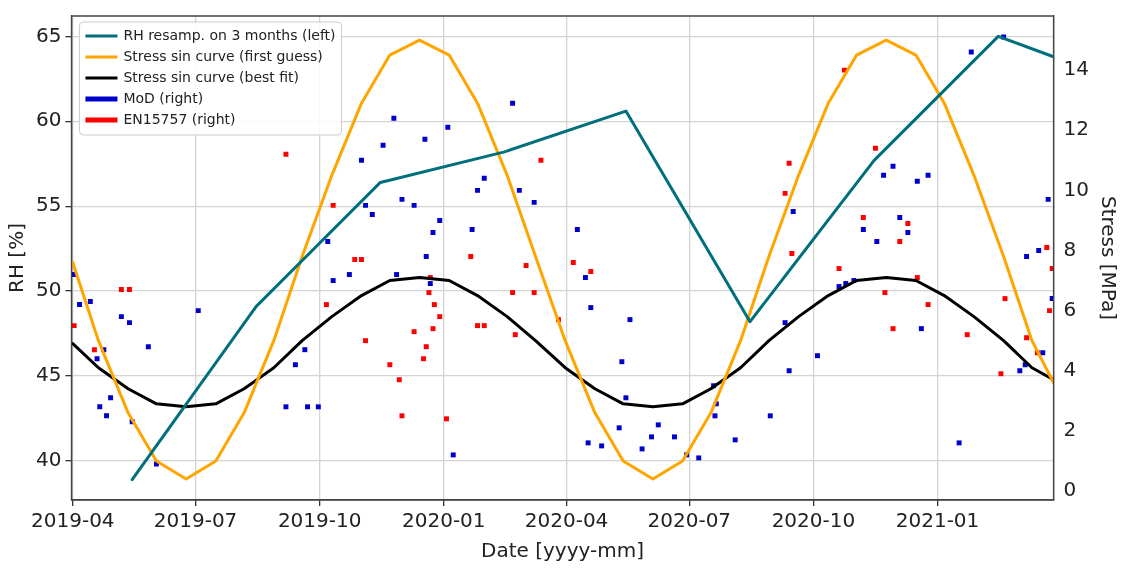 The height and width of the screenshot is (568, 1129). Describe the element at coordinates (1070, 368) in the screenshot. I see `y2-tick-label: 4` at that location.